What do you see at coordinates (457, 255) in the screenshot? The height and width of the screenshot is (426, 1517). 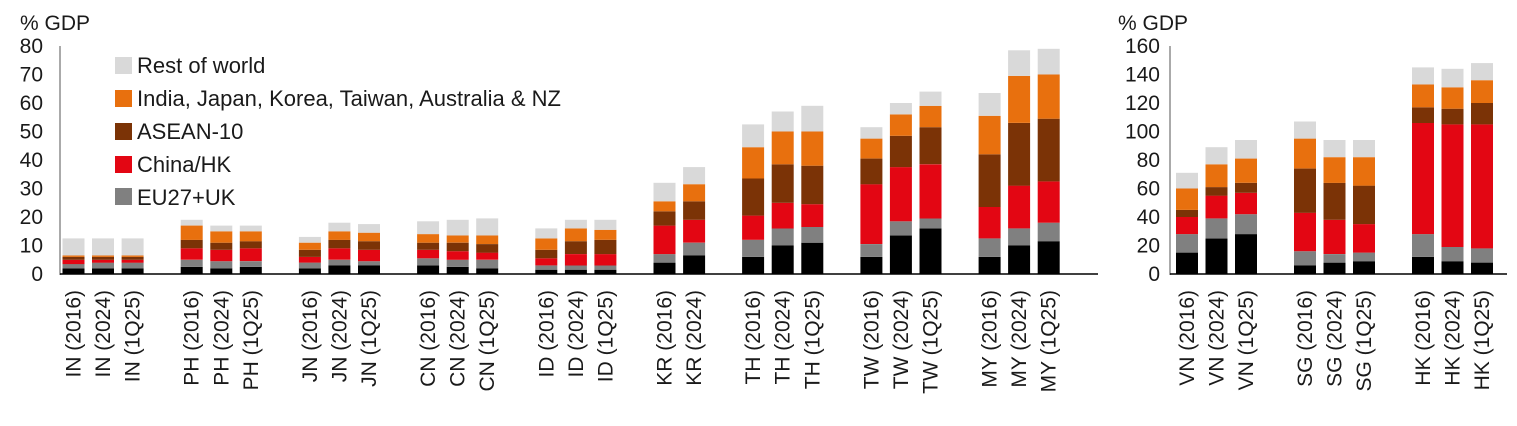 I see `bar-segment-cn-2024-china-hk` at bounding box center [457, 255].